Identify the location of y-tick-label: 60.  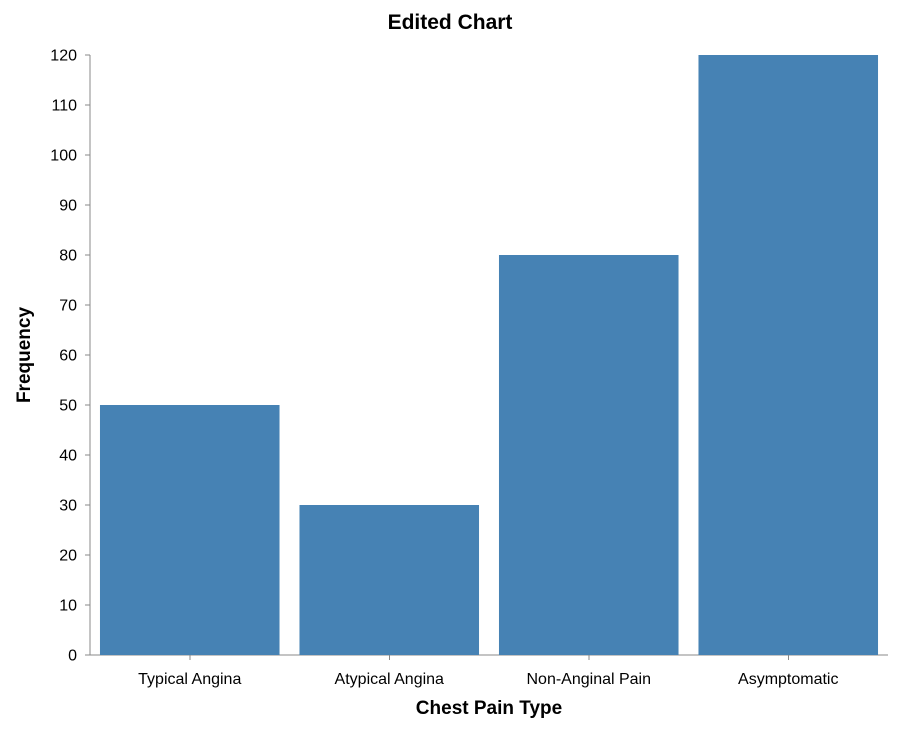
(68, 356).